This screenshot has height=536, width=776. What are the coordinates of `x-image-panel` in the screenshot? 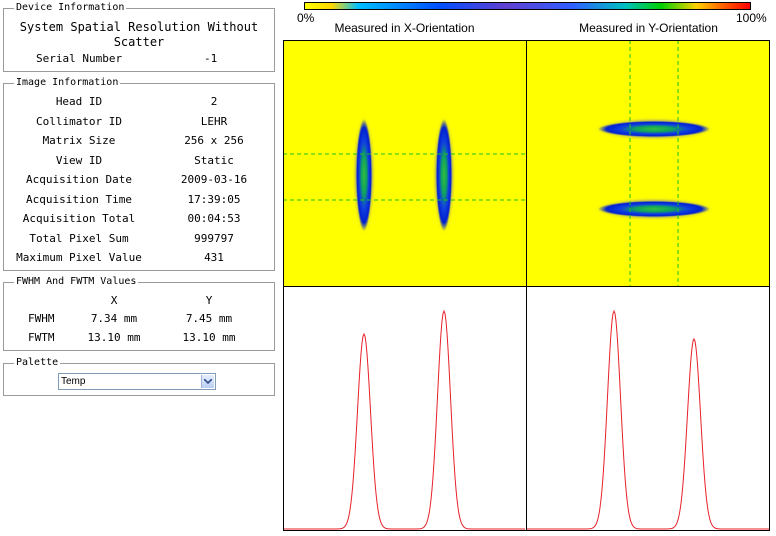 It's located at (404, 163).